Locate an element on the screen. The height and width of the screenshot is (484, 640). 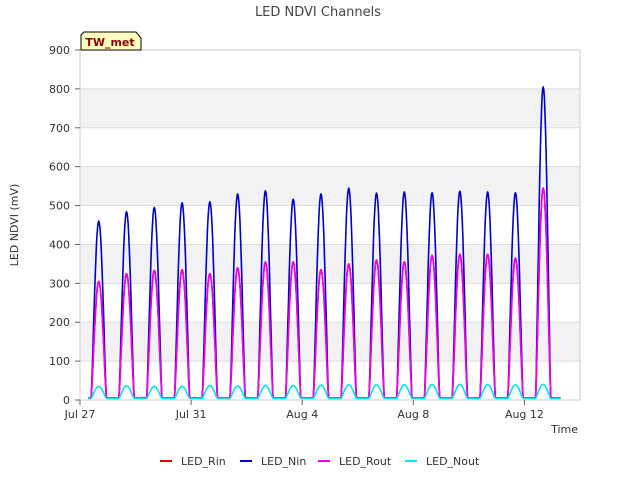
x-axis-ticks: Jul 27 Jul 31 Aug 4 Aug 8 Aug 12 is located at coordinates (304, 410).